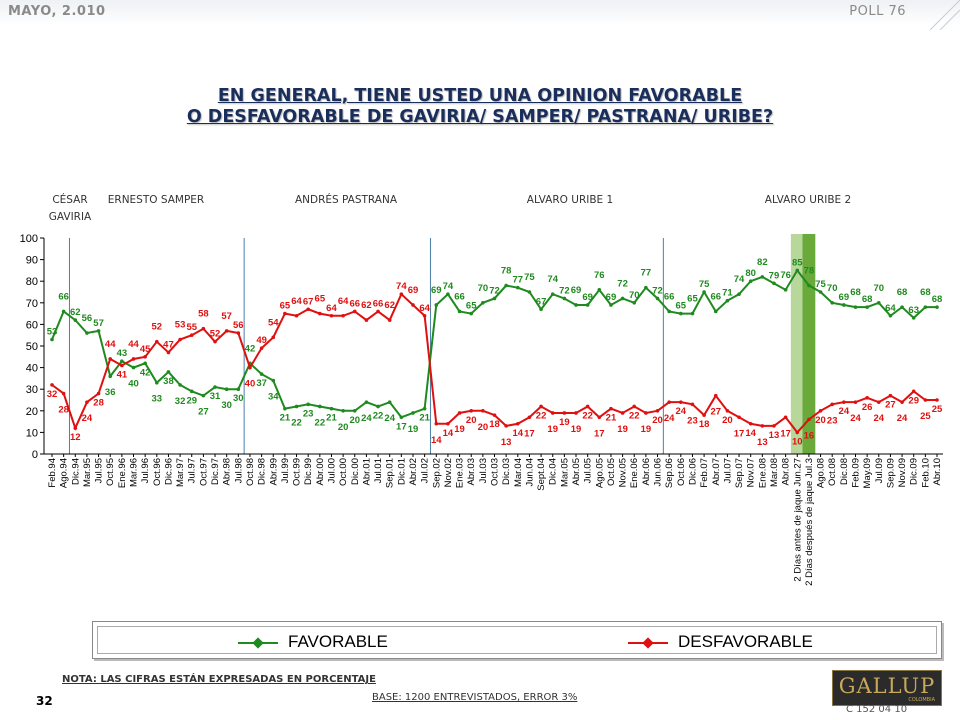 The width and height of the screenshot is (960, 720). I want to click on data-label-favorable: 43, so click(122, 353).